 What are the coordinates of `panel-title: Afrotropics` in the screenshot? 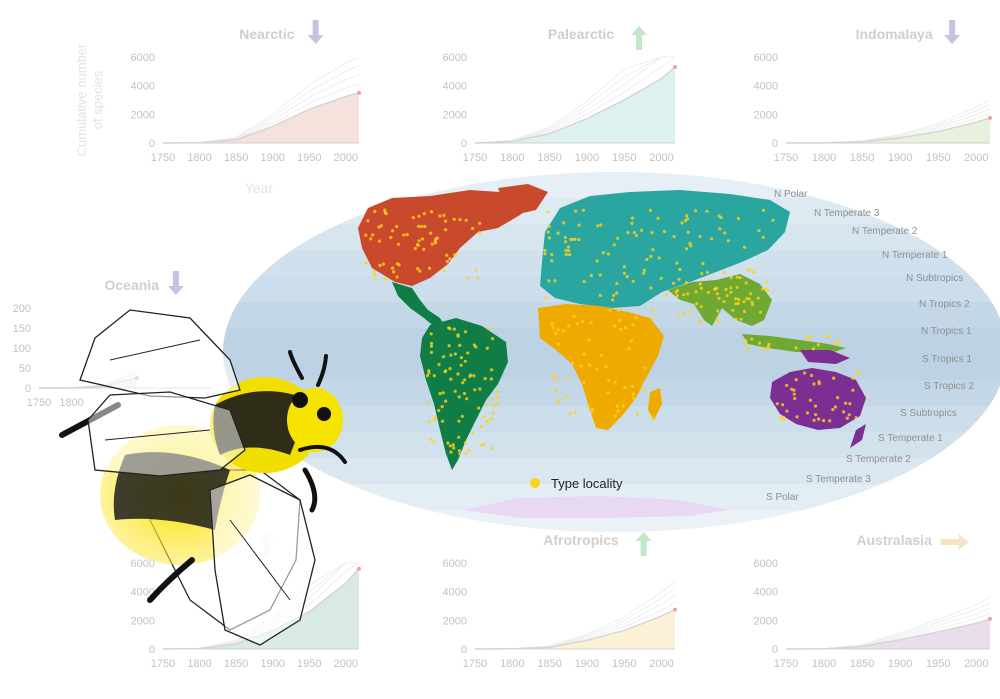 It's located at (581, 540).